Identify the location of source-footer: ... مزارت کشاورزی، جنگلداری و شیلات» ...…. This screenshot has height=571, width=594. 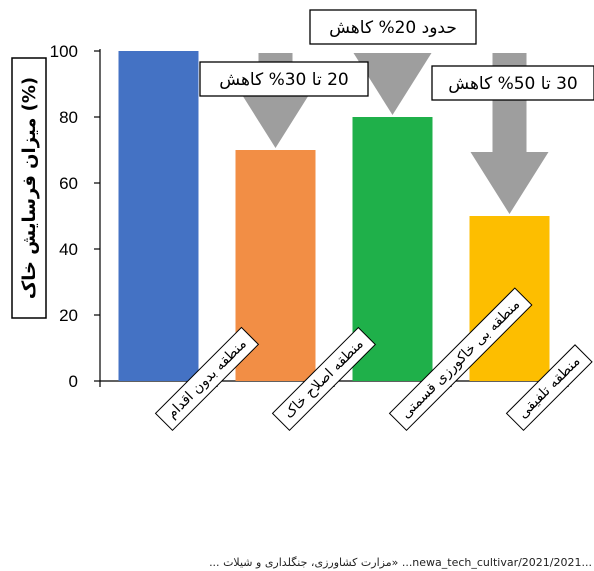
(400, 562).